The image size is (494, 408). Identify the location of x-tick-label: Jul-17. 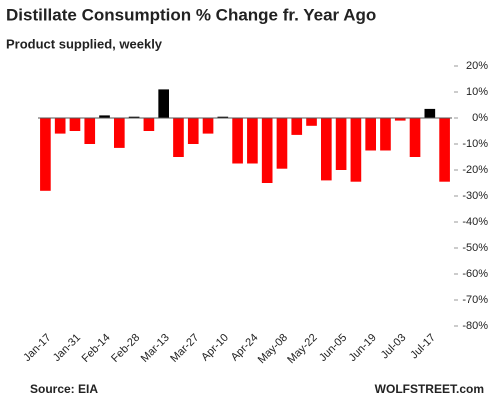
(423, 347).